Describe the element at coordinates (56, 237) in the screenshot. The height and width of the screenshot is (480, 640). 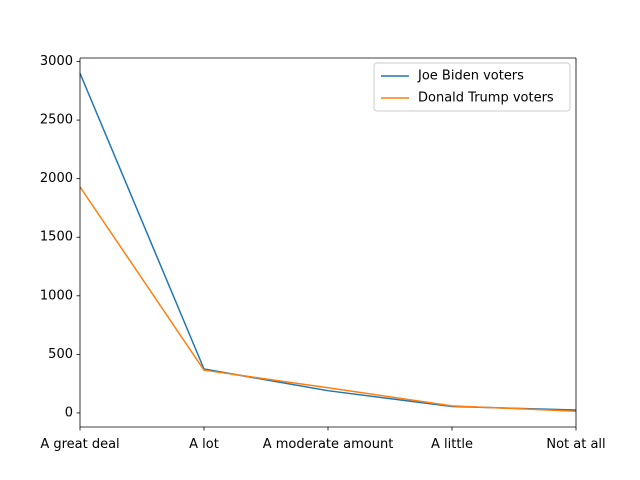
I see `y-tick-label: 1500` at that location.